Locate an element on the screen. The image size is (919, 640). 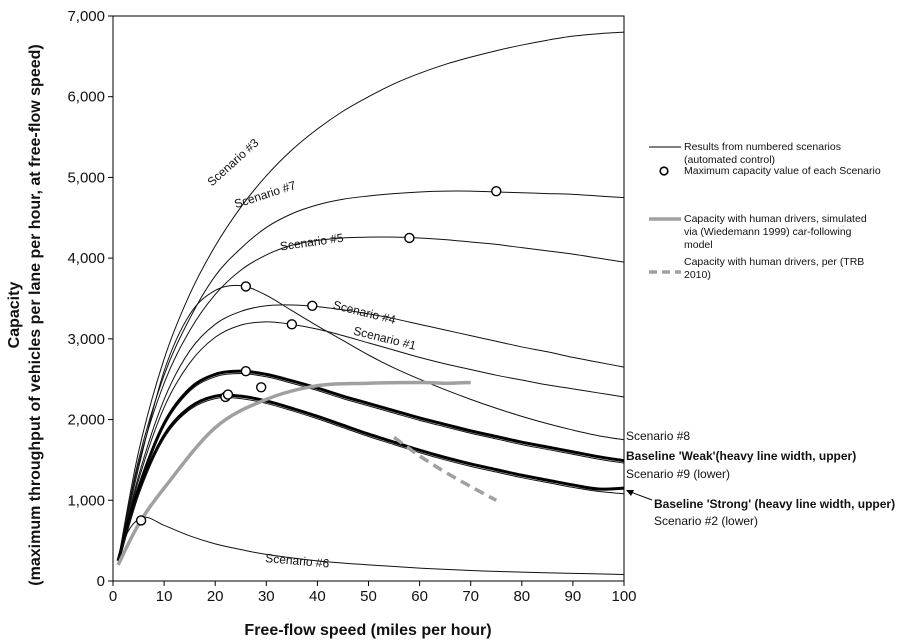
x-tick-label: 80 is located at coordinates (521, 596).